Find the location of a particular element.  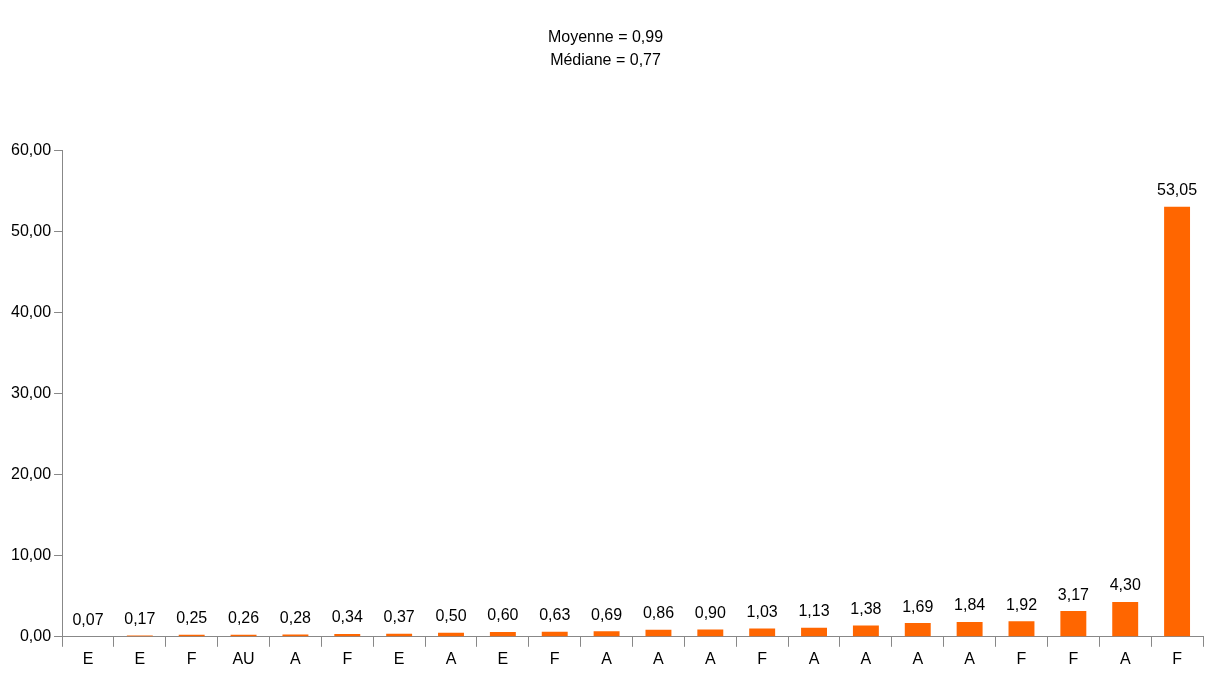

data-label: 53,05 is located at coordinates (1177, 190).